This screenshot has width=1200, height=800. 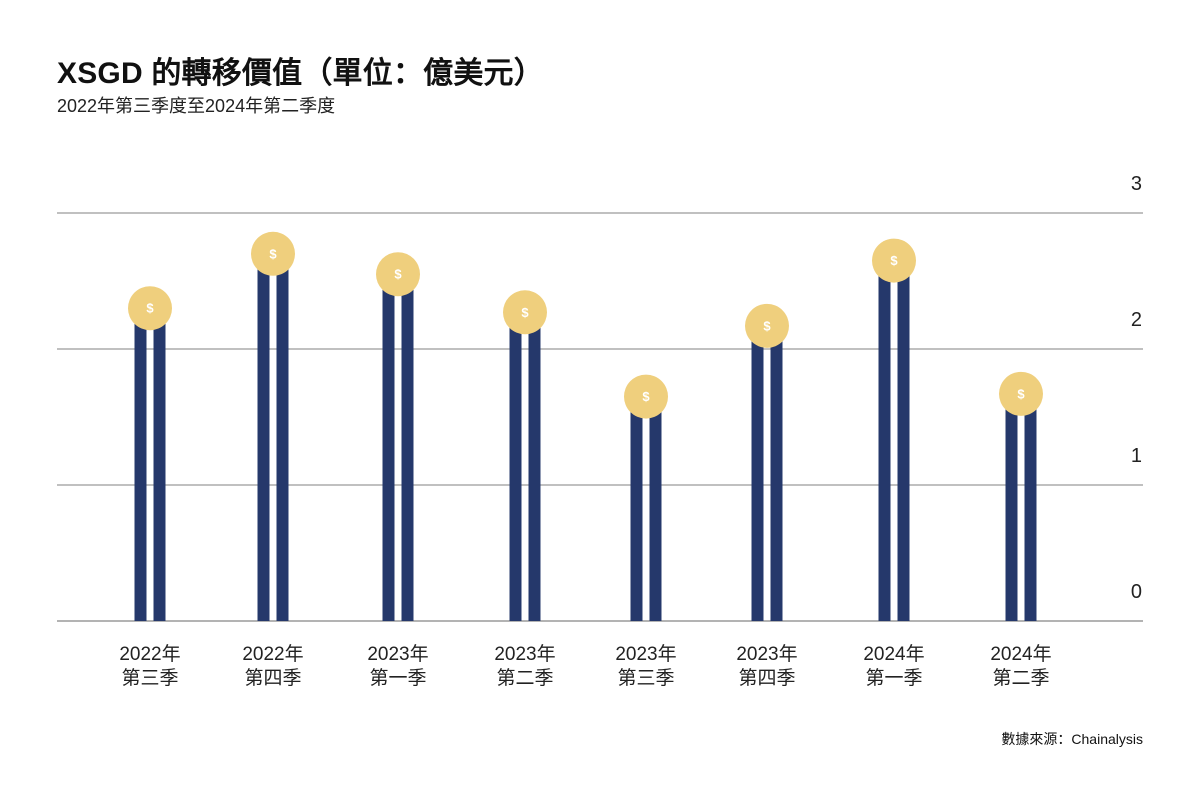 I want to click on chart-subtitle: 2022年第三季度至2024年第二季度, so click(x=196, y=106).